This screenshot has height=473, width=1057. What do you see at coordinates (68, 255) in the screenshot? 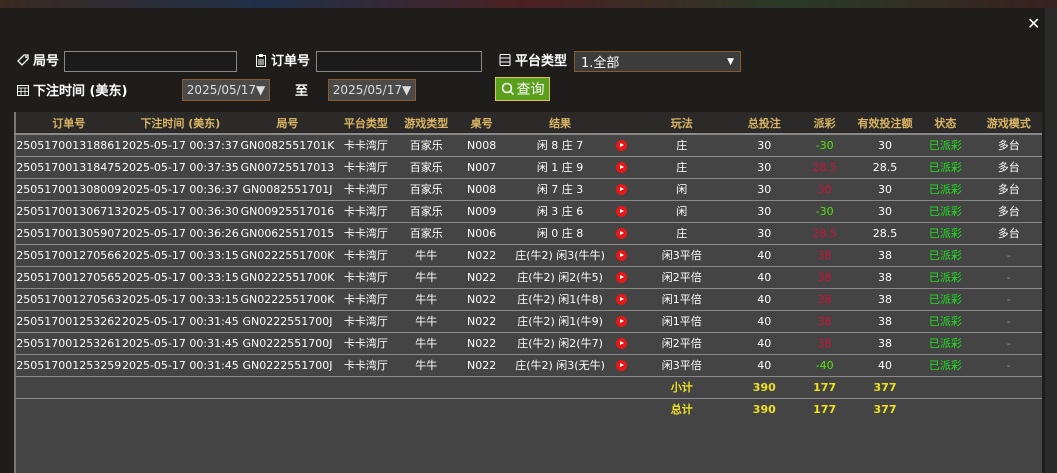
I see `order-id-cell: 250517001270566` at bounding box center [68, 255].